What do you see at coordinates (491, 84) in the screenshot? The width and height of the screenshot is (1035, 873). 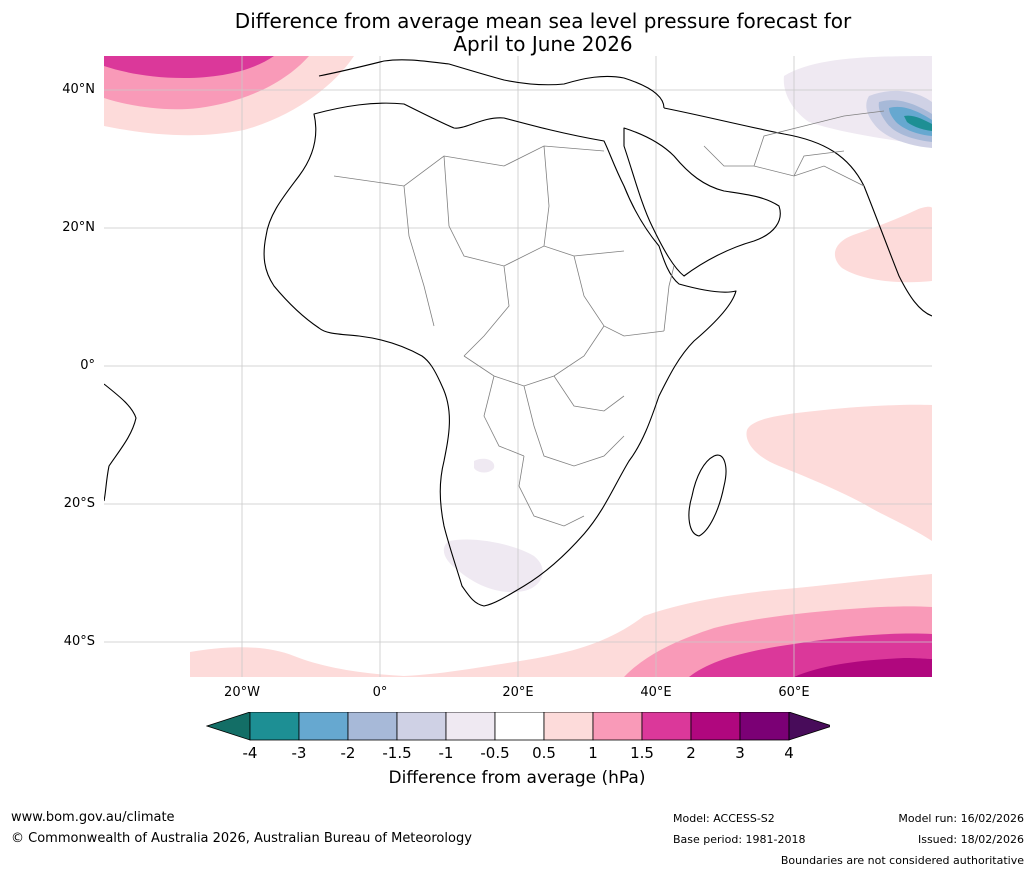 I see `coast-europe` at bounding box center [491, 84].